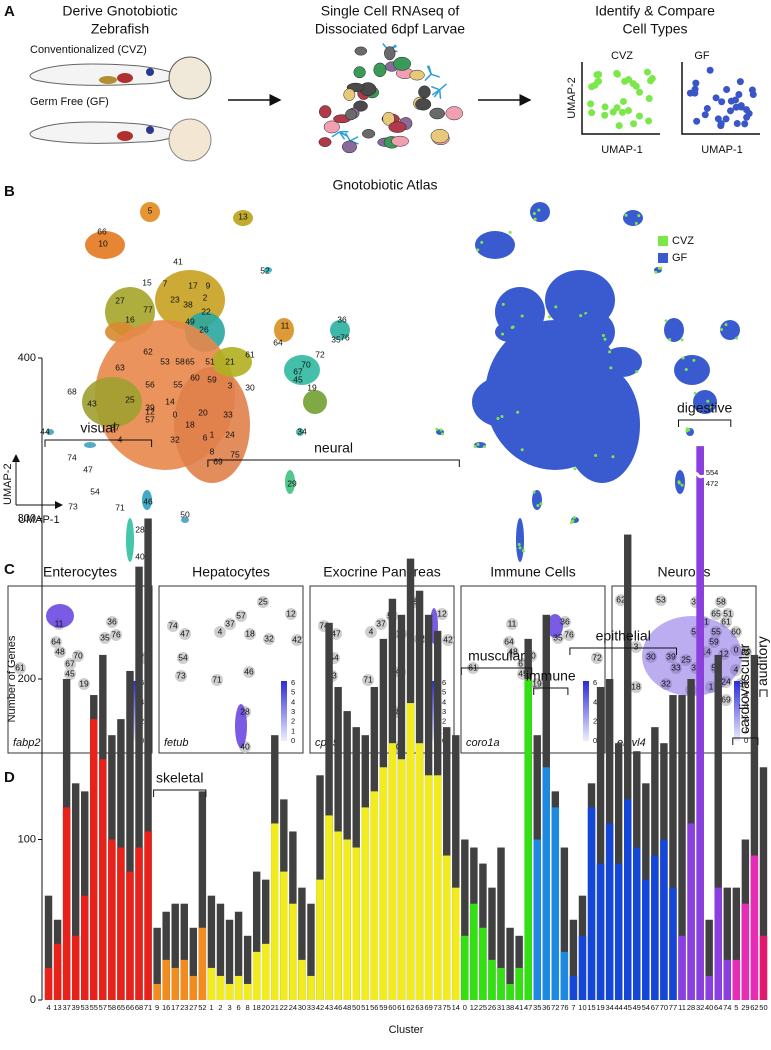 Image resolution: width=771 pixels, height=1050 pixels. Describe the element at coordinates (637, 1007) in the screenshot. I see `x-tick-label: 49` at that location.